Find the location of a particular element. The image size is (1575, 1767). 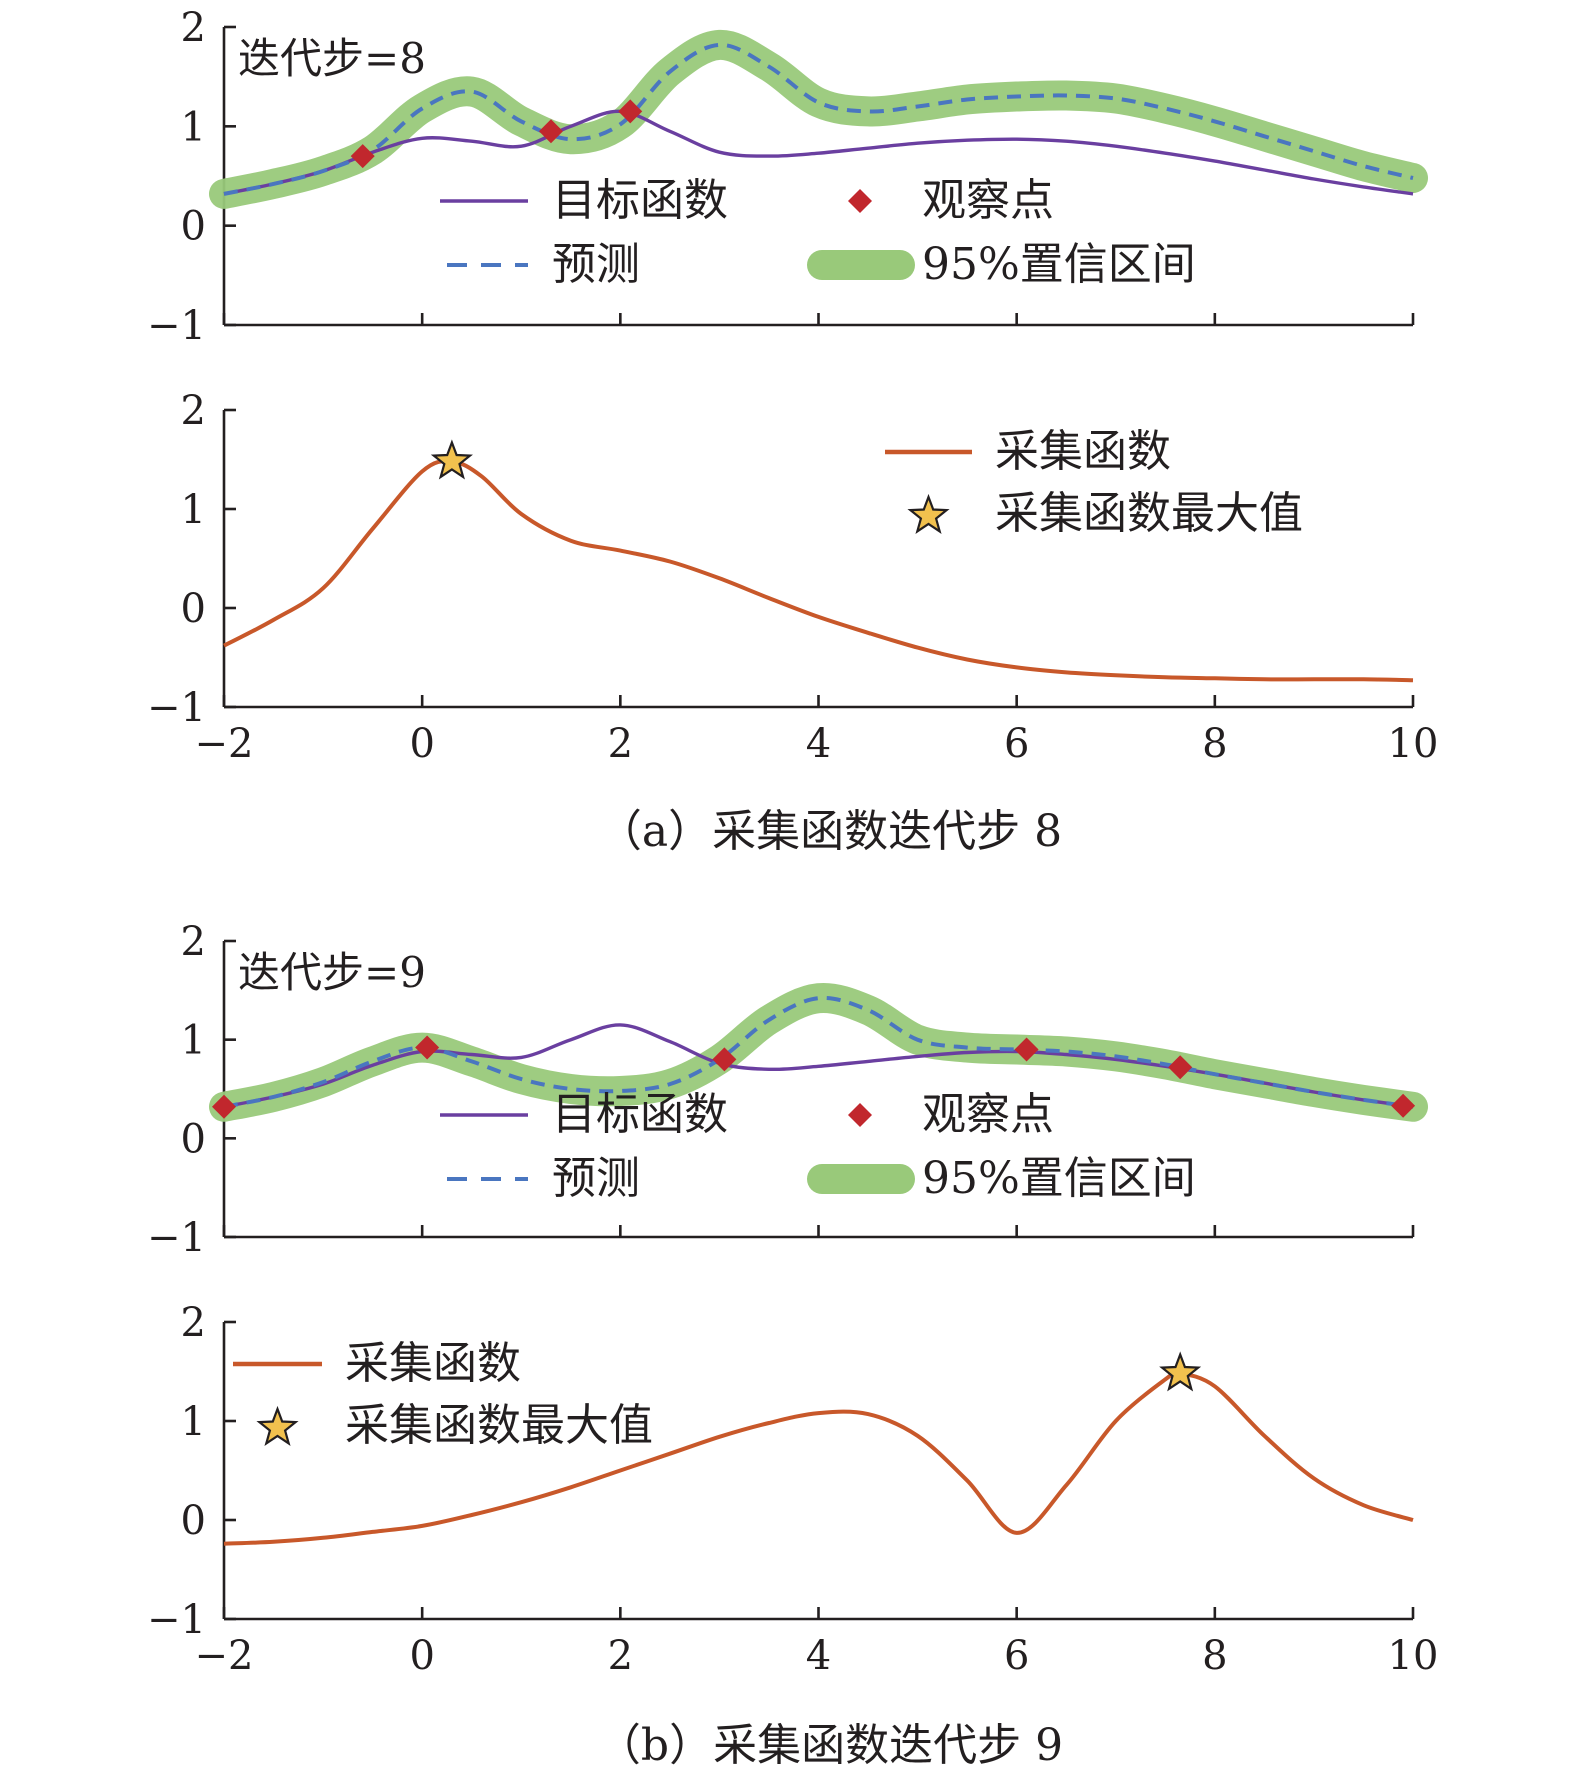

caption-b: （b）采集函数迭代步 9 is located at coordinates (830, 1743).